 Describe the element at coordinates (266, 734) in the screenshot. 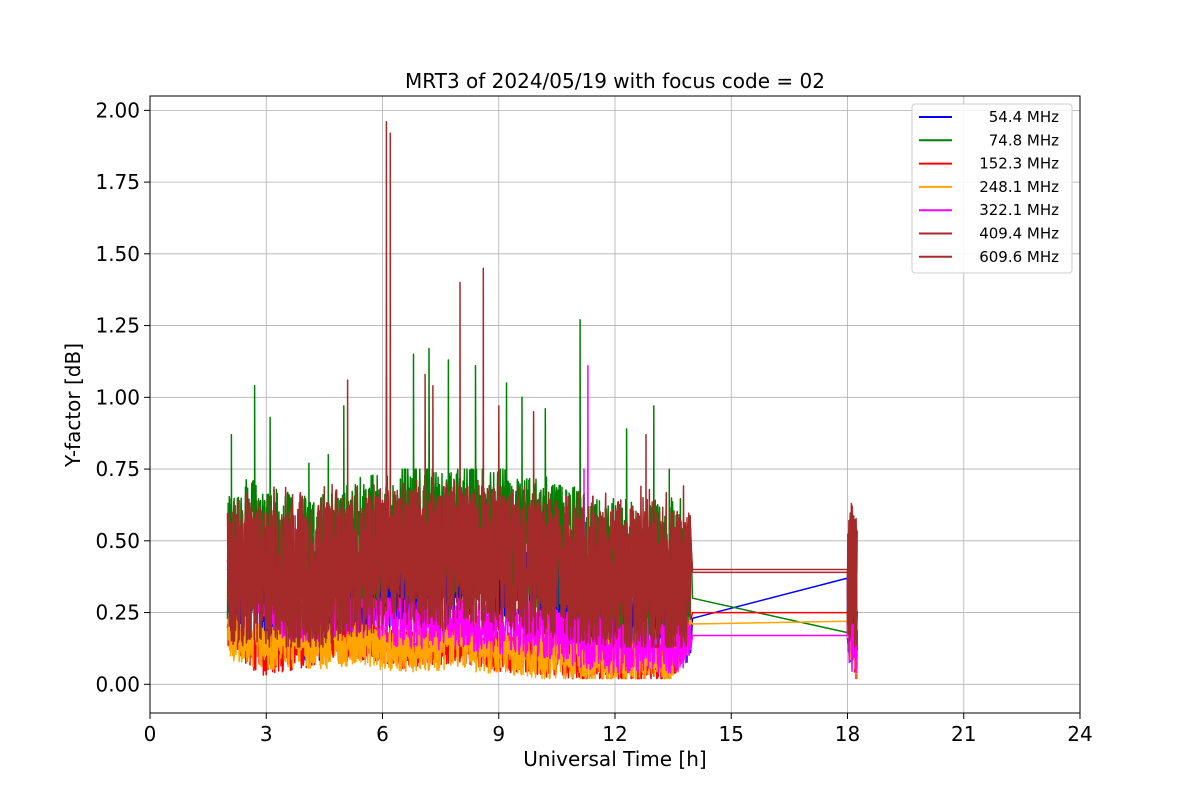

I see `x-tick-label: 3` at that location.